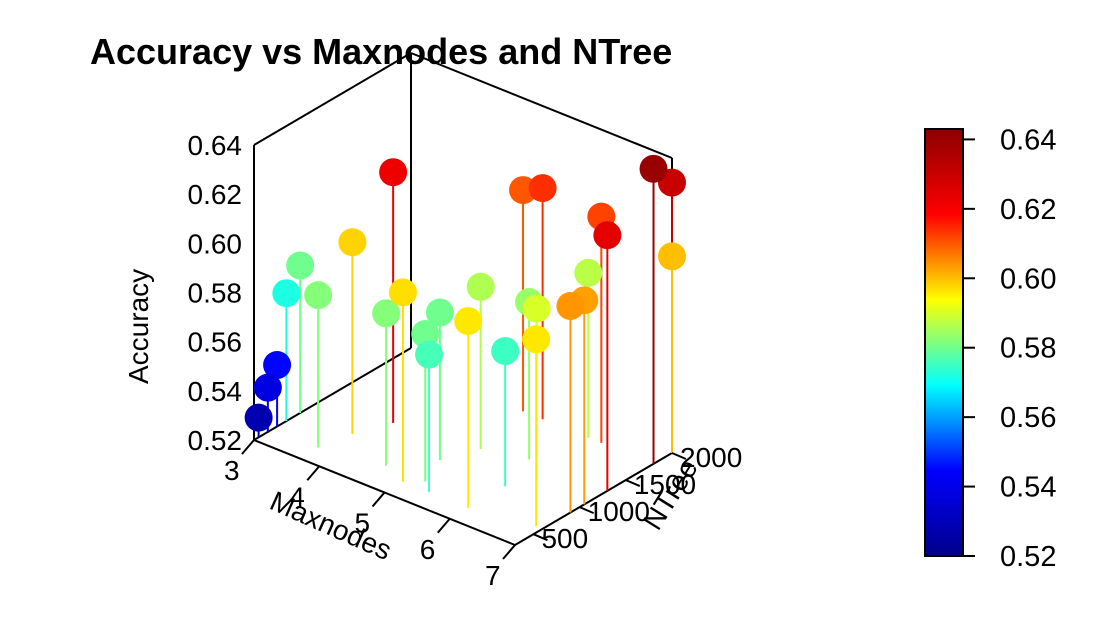  I want to click on x-axis-label: Maxnodes, so click(331, 525).